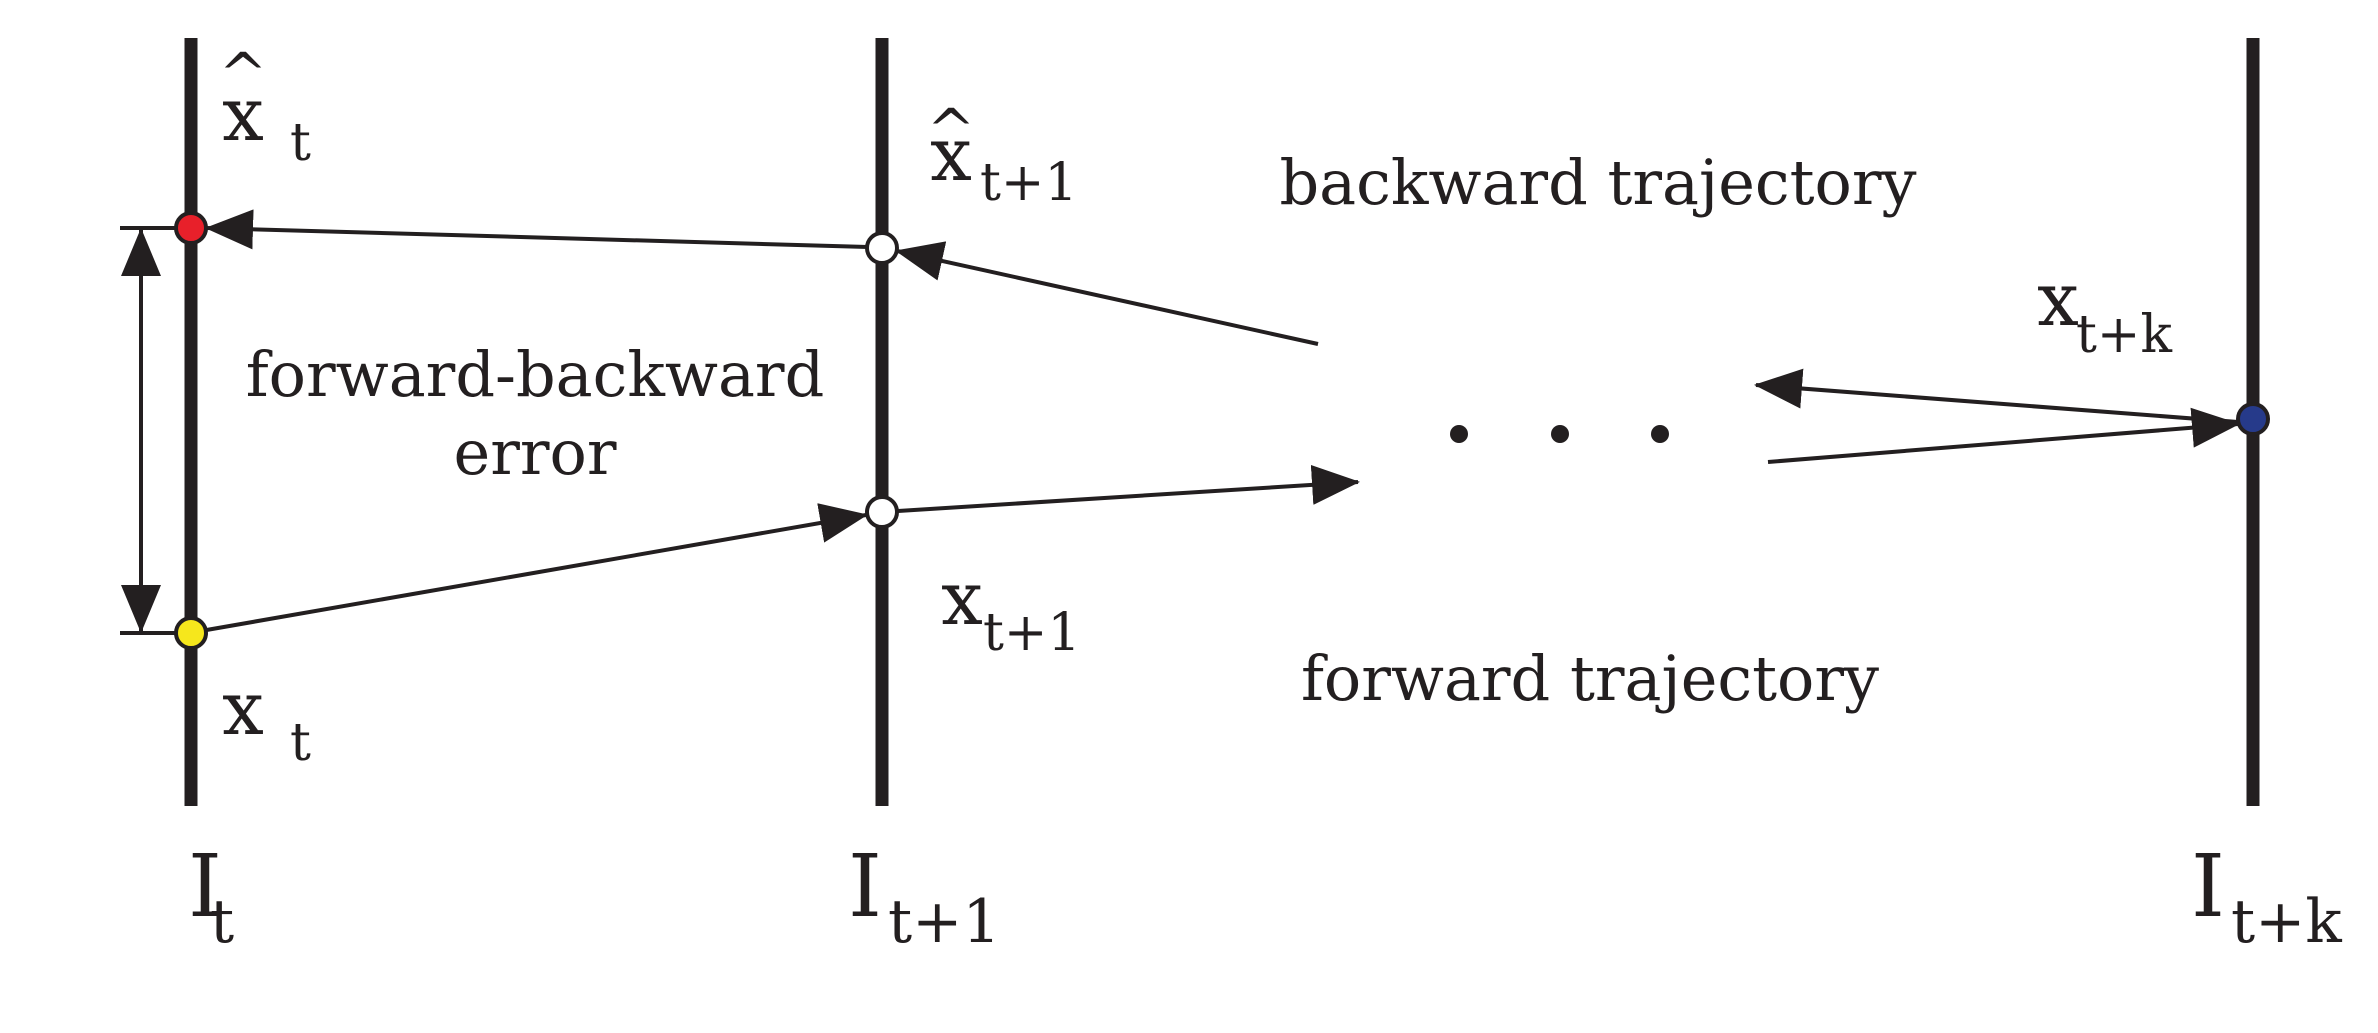 The width and height of the screenshot is (2378, 1033). Describe the element at coordinates (535, 374) in the screenshot. I see `error-label-line1: forward-backward` at that location.